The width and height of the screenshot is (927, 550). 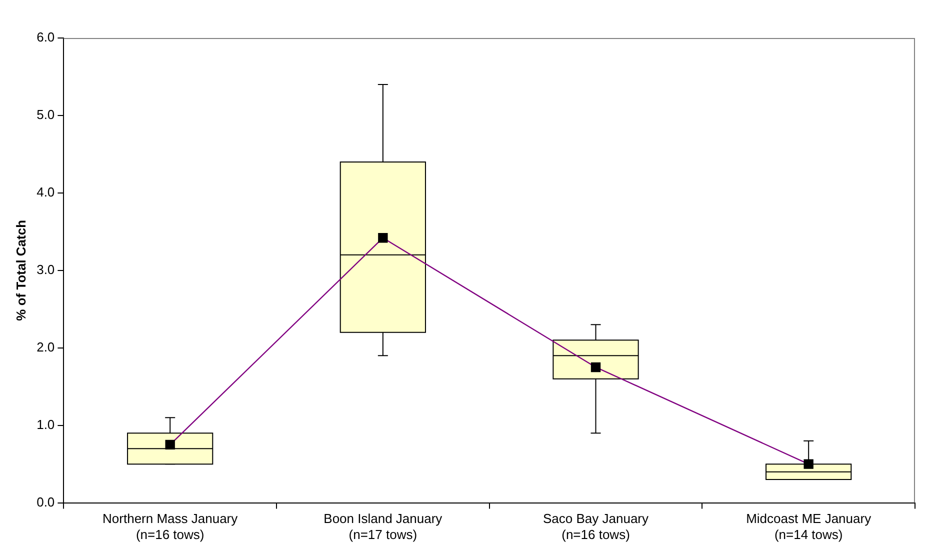 What do you see at coordinates (595, 526) in the screenshot?
I see `x-tick-label: Saco Bay January (n=16 tows)` at bounding box center [595, 526].